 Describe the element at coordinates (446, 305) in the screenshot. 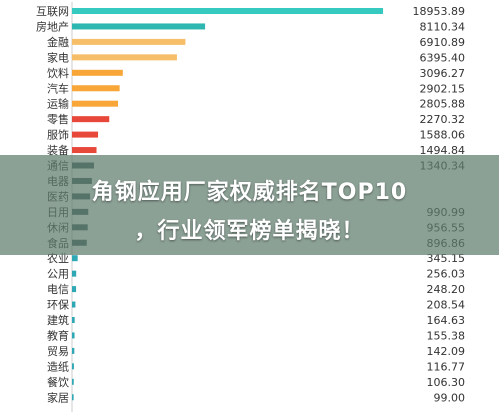

I see `value-label: 208.54` at that location.